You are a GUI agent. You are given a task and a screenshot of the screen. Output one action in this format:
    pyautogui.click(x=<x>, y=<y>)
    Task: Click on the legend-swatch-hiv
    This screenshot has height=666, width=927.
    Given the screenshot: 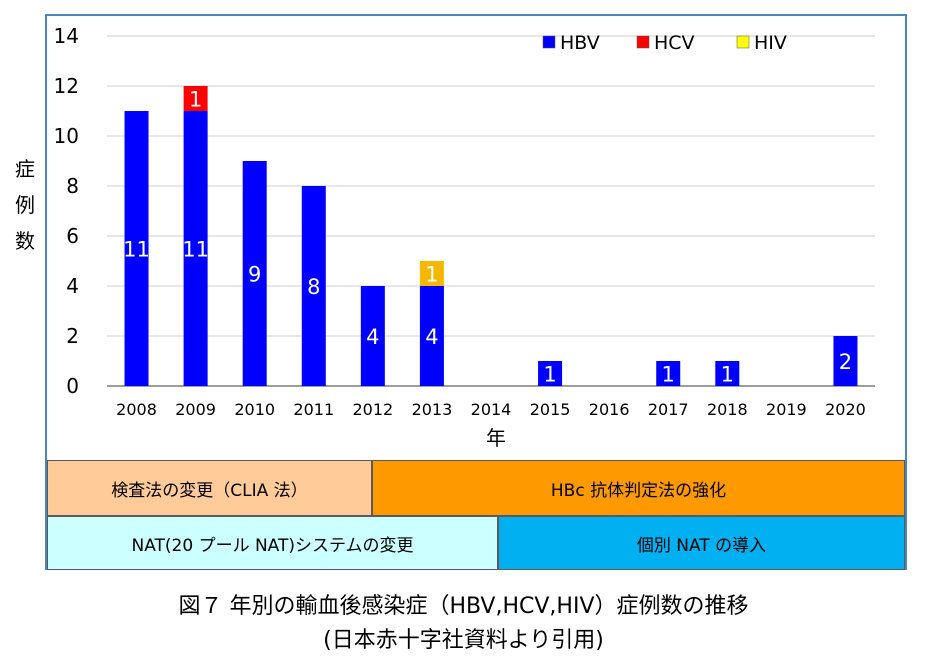 What is the action you would take?
    pyautogui.click(x=743, y=42)
    